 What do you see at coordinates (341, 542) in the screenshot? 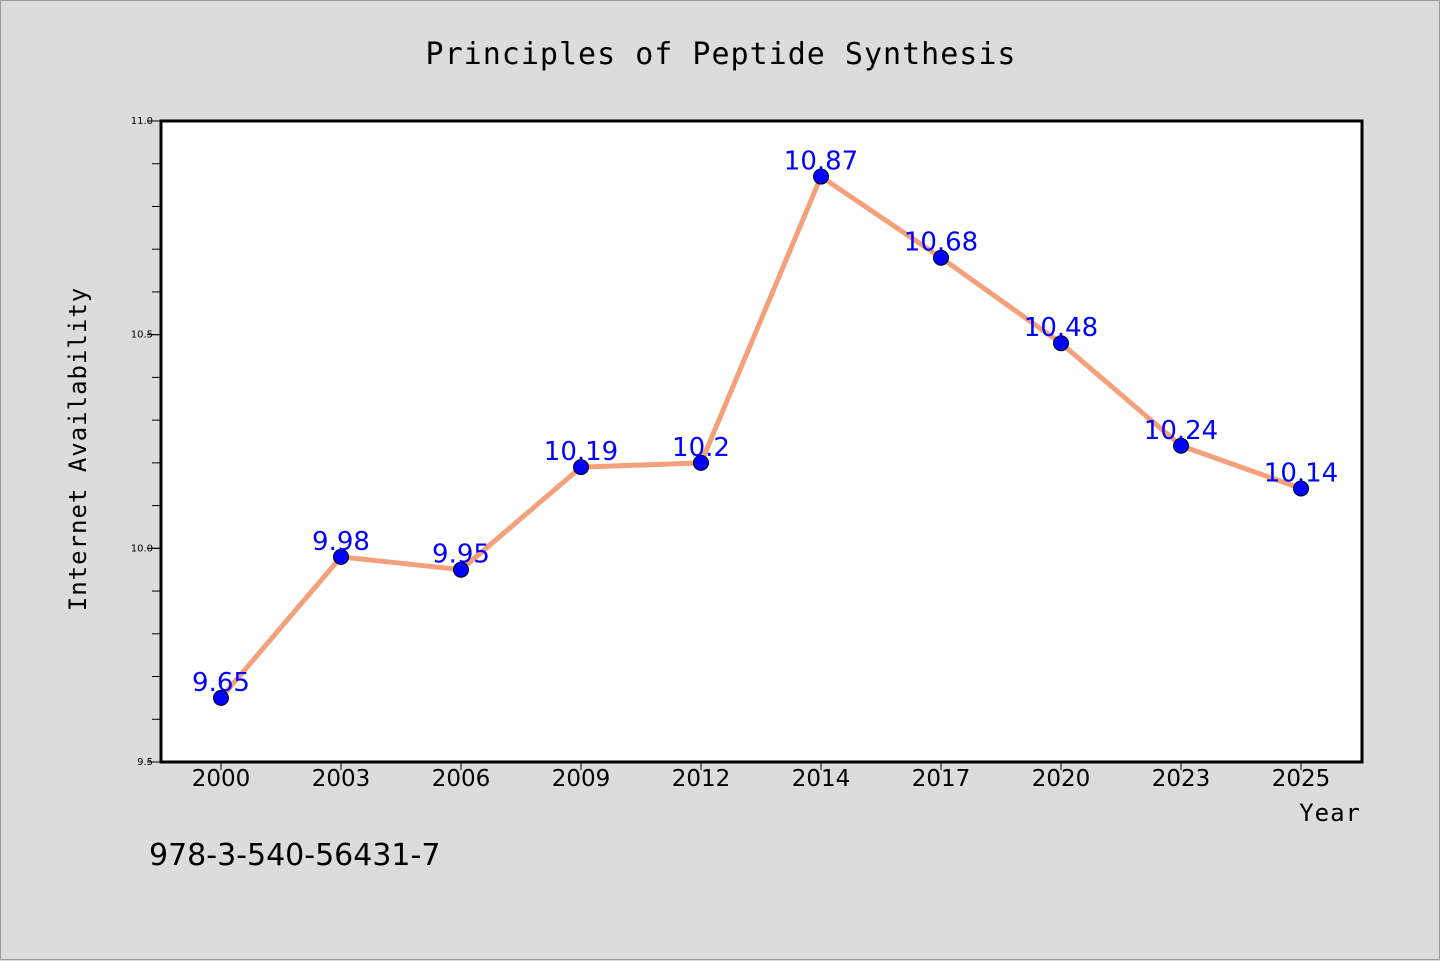
I see `data-label: 9.98` at bounding box center [341, 542].